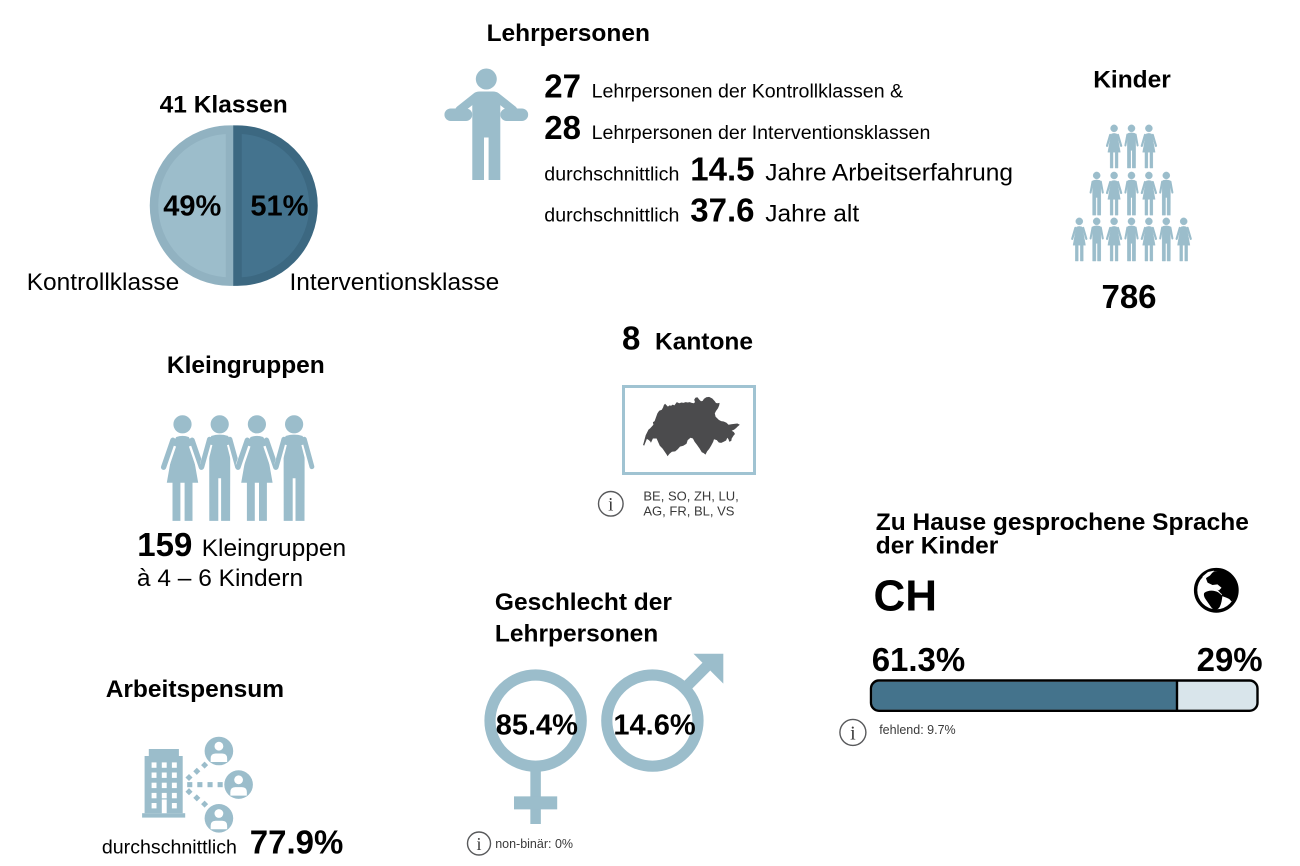  Describe the element at coordinates (534, 844) in the screenshot. I see `svg-text: non-binär: 0%` at that location.